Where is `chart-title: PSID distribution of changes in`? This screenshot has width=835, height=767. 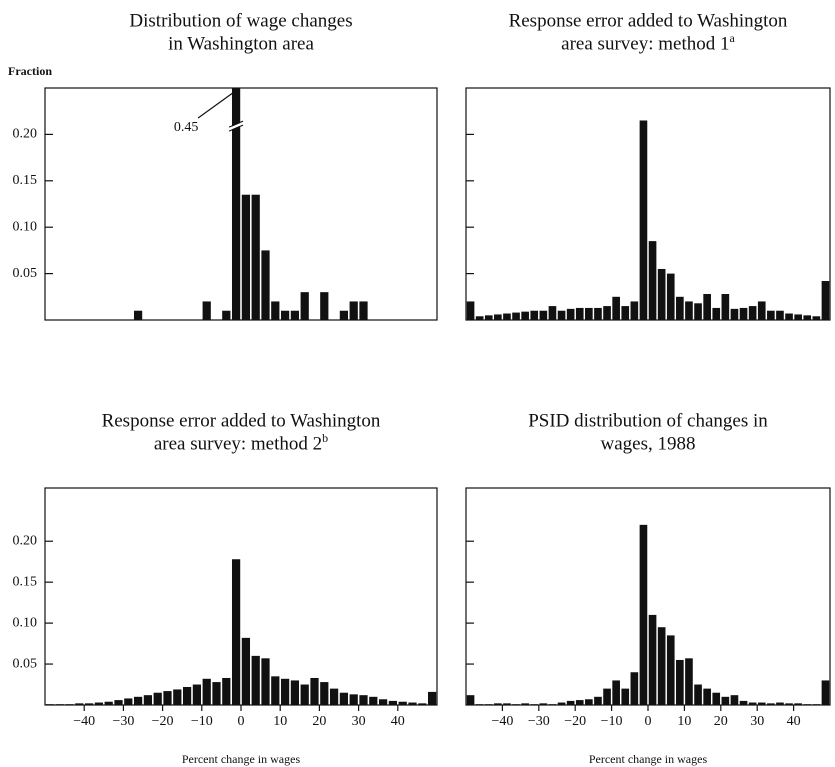 chart-title: PSID distribution of changes in is located at coordinates (648, 420).